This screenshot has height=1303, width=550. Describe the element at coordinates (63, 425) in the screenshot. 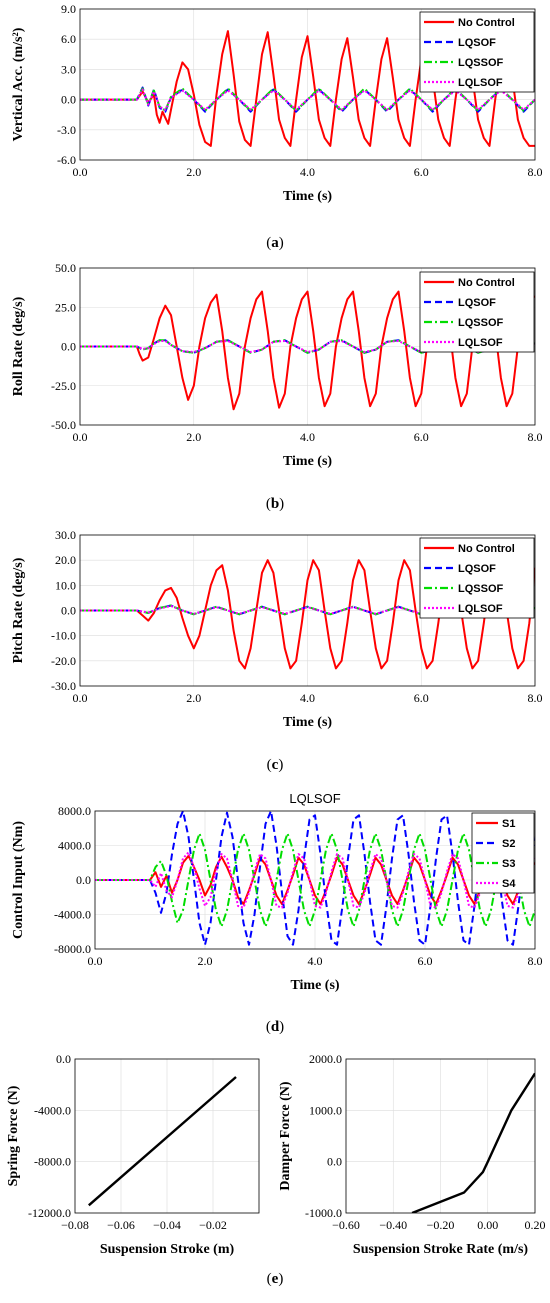

I see `y-tick-label: -50.0` at that location.